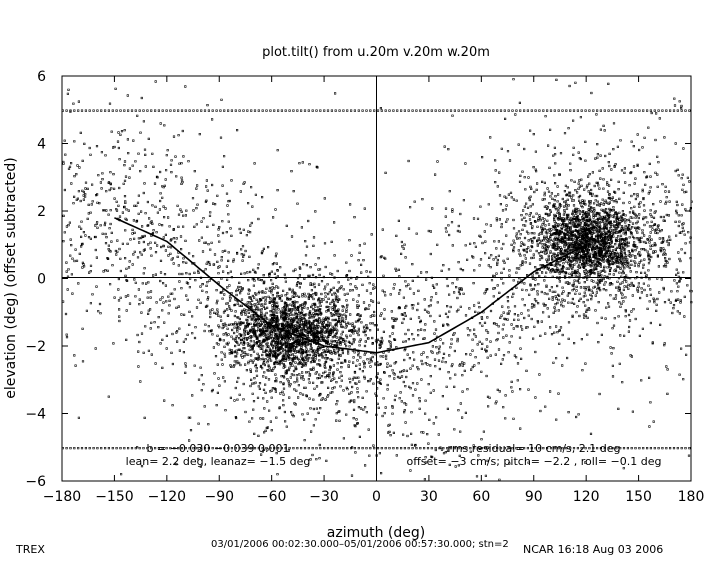 The width and height of the screenshot is (722, 572). I want to click on y-tick-label: 6, so click(41, 77).